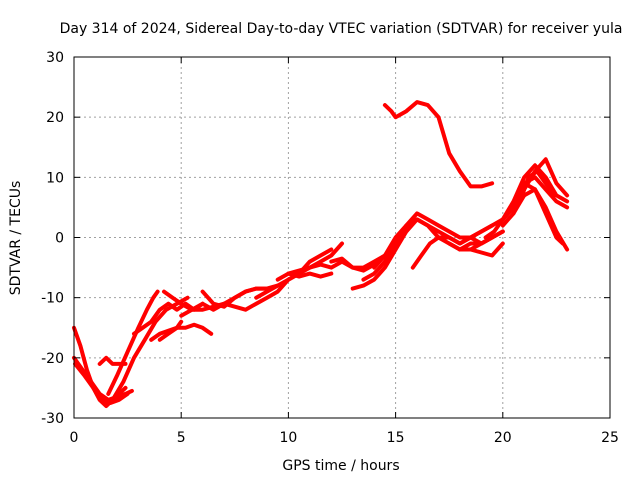 The height and width of the screenshot is (480, 640). What do you see at coordinates (52, 359) in the screenshot?
I see `y-tick-label: -20` at bounding box center [52, 359].